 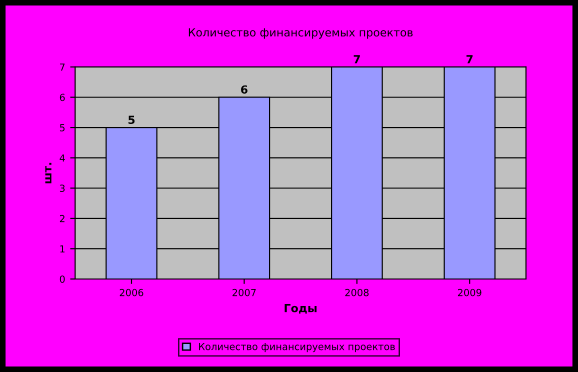 I want to click on y-tick-label: 6, so click(x=62, y=98).